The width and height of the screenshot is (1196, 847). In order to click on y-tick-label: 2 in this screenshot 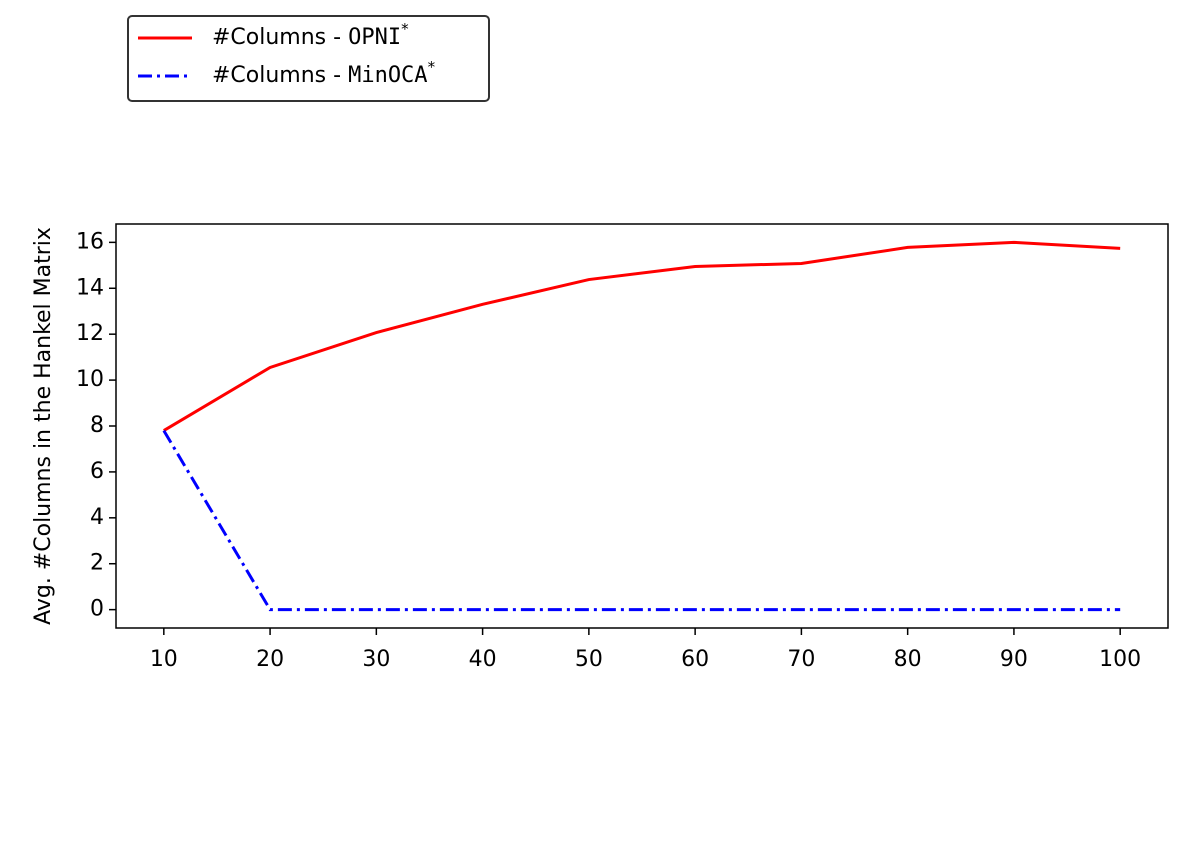, I will do `click(97, 563)`.